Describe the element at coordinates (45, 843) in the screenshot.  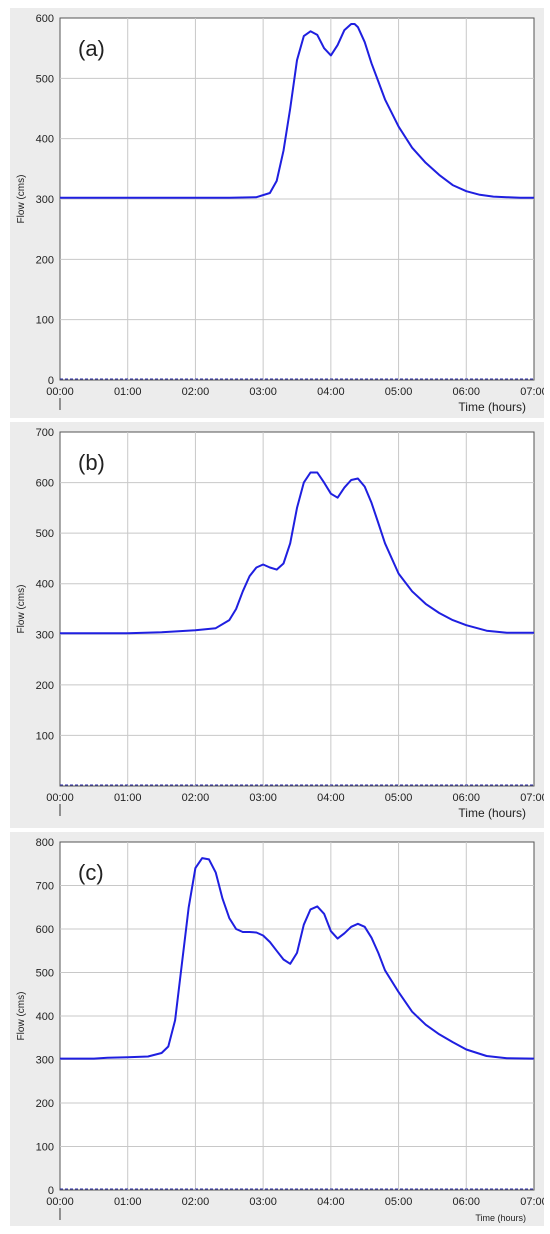
I see `y-tick-label: 800` at that location.